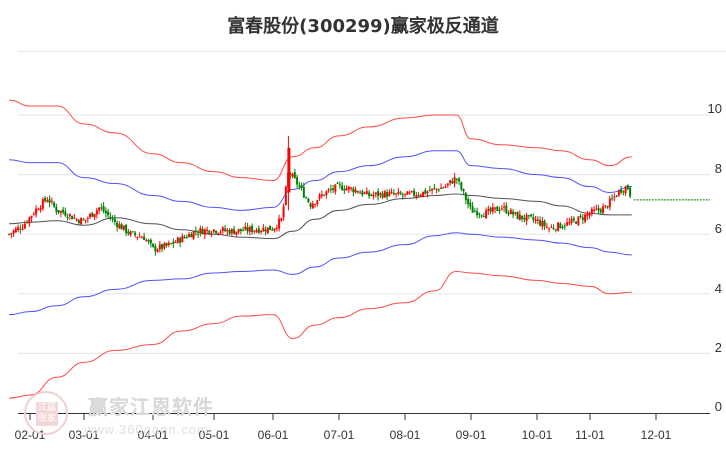 Image resolution: width=726 pixels, height=450 pixels. What do you see at coordinates (339, 435) in the screenshot?
I see `x-tick-label: 07-01` at bounding box center [339, 435].